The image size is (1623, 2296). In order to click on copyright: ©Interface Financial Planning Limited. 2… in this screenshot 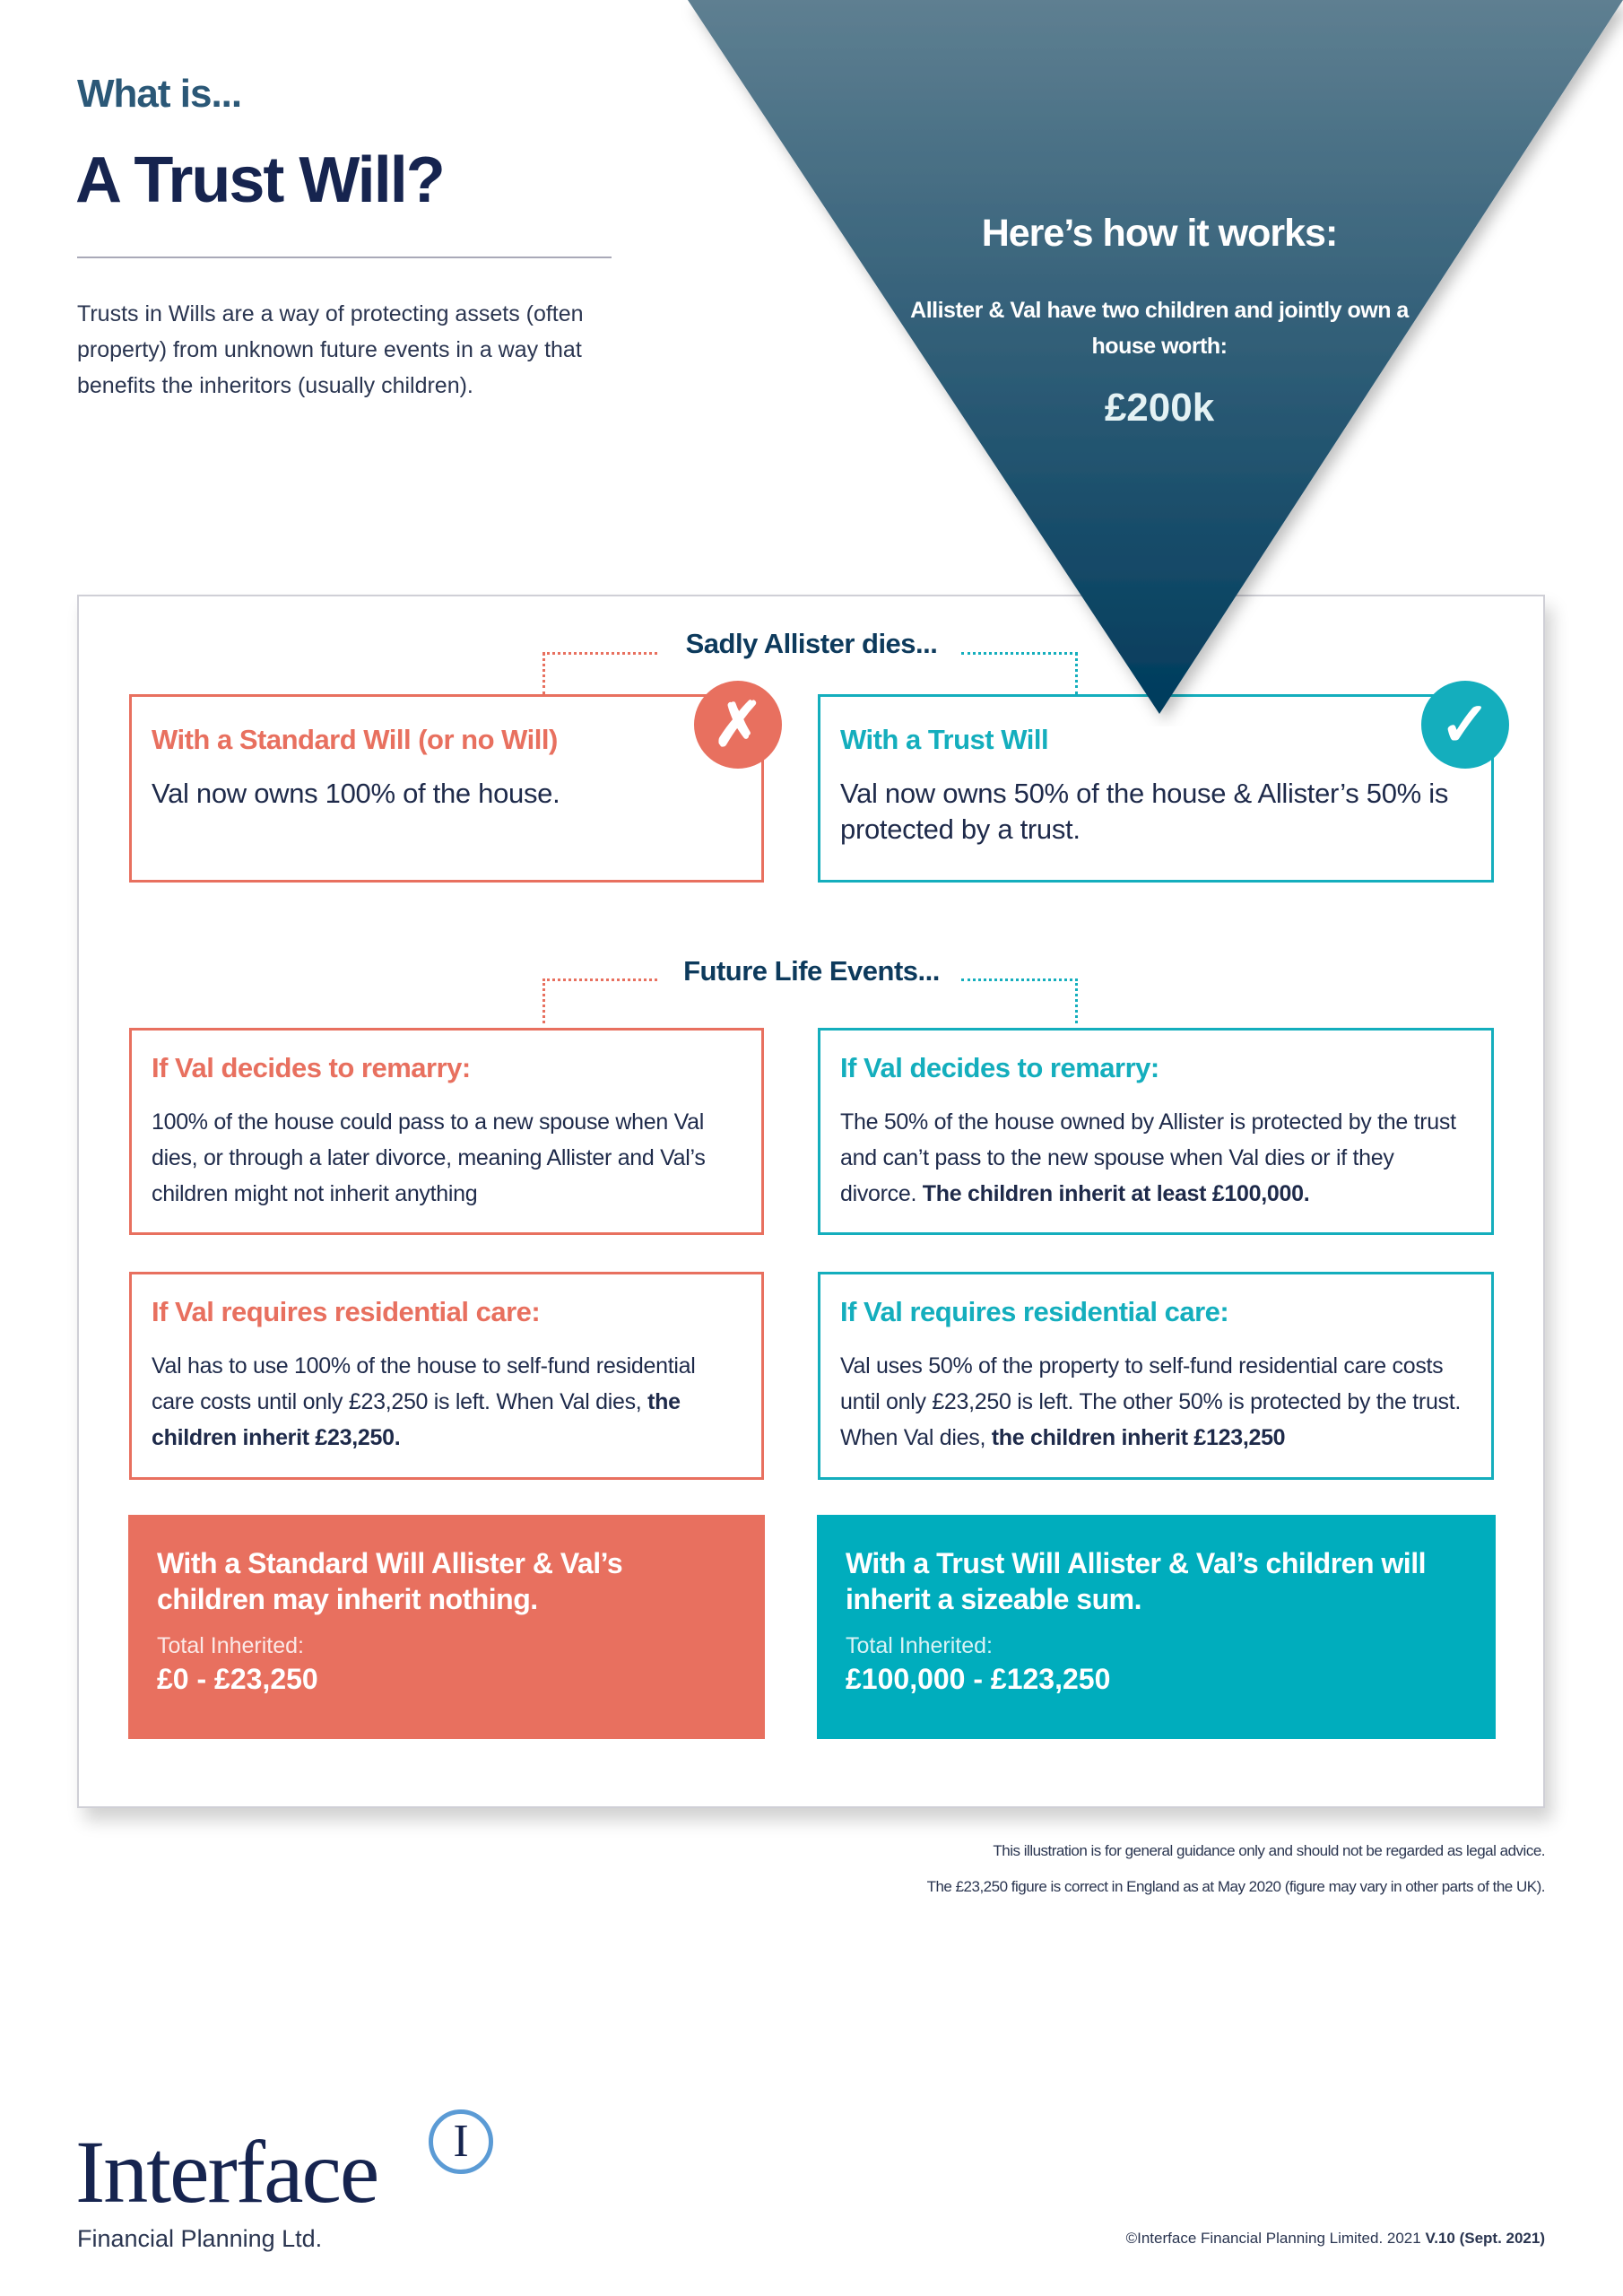, I will do `click(1335, 2239)`.